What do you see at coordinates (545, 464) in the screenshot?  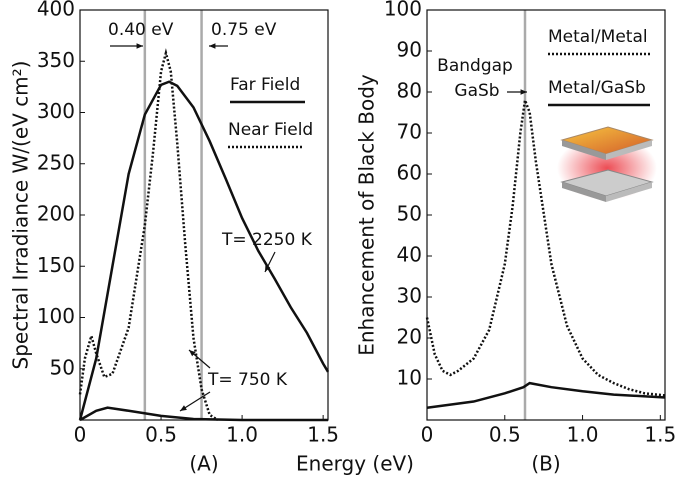 I see `panel-label: (B)` at bounding box center [545, 464].